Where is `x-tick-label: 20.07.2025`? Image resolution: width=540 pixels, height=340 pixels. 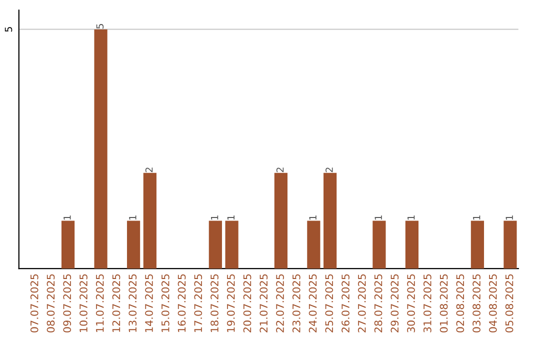
x-tick-label: 20.07.2025 is located at coordinates (247, 303).